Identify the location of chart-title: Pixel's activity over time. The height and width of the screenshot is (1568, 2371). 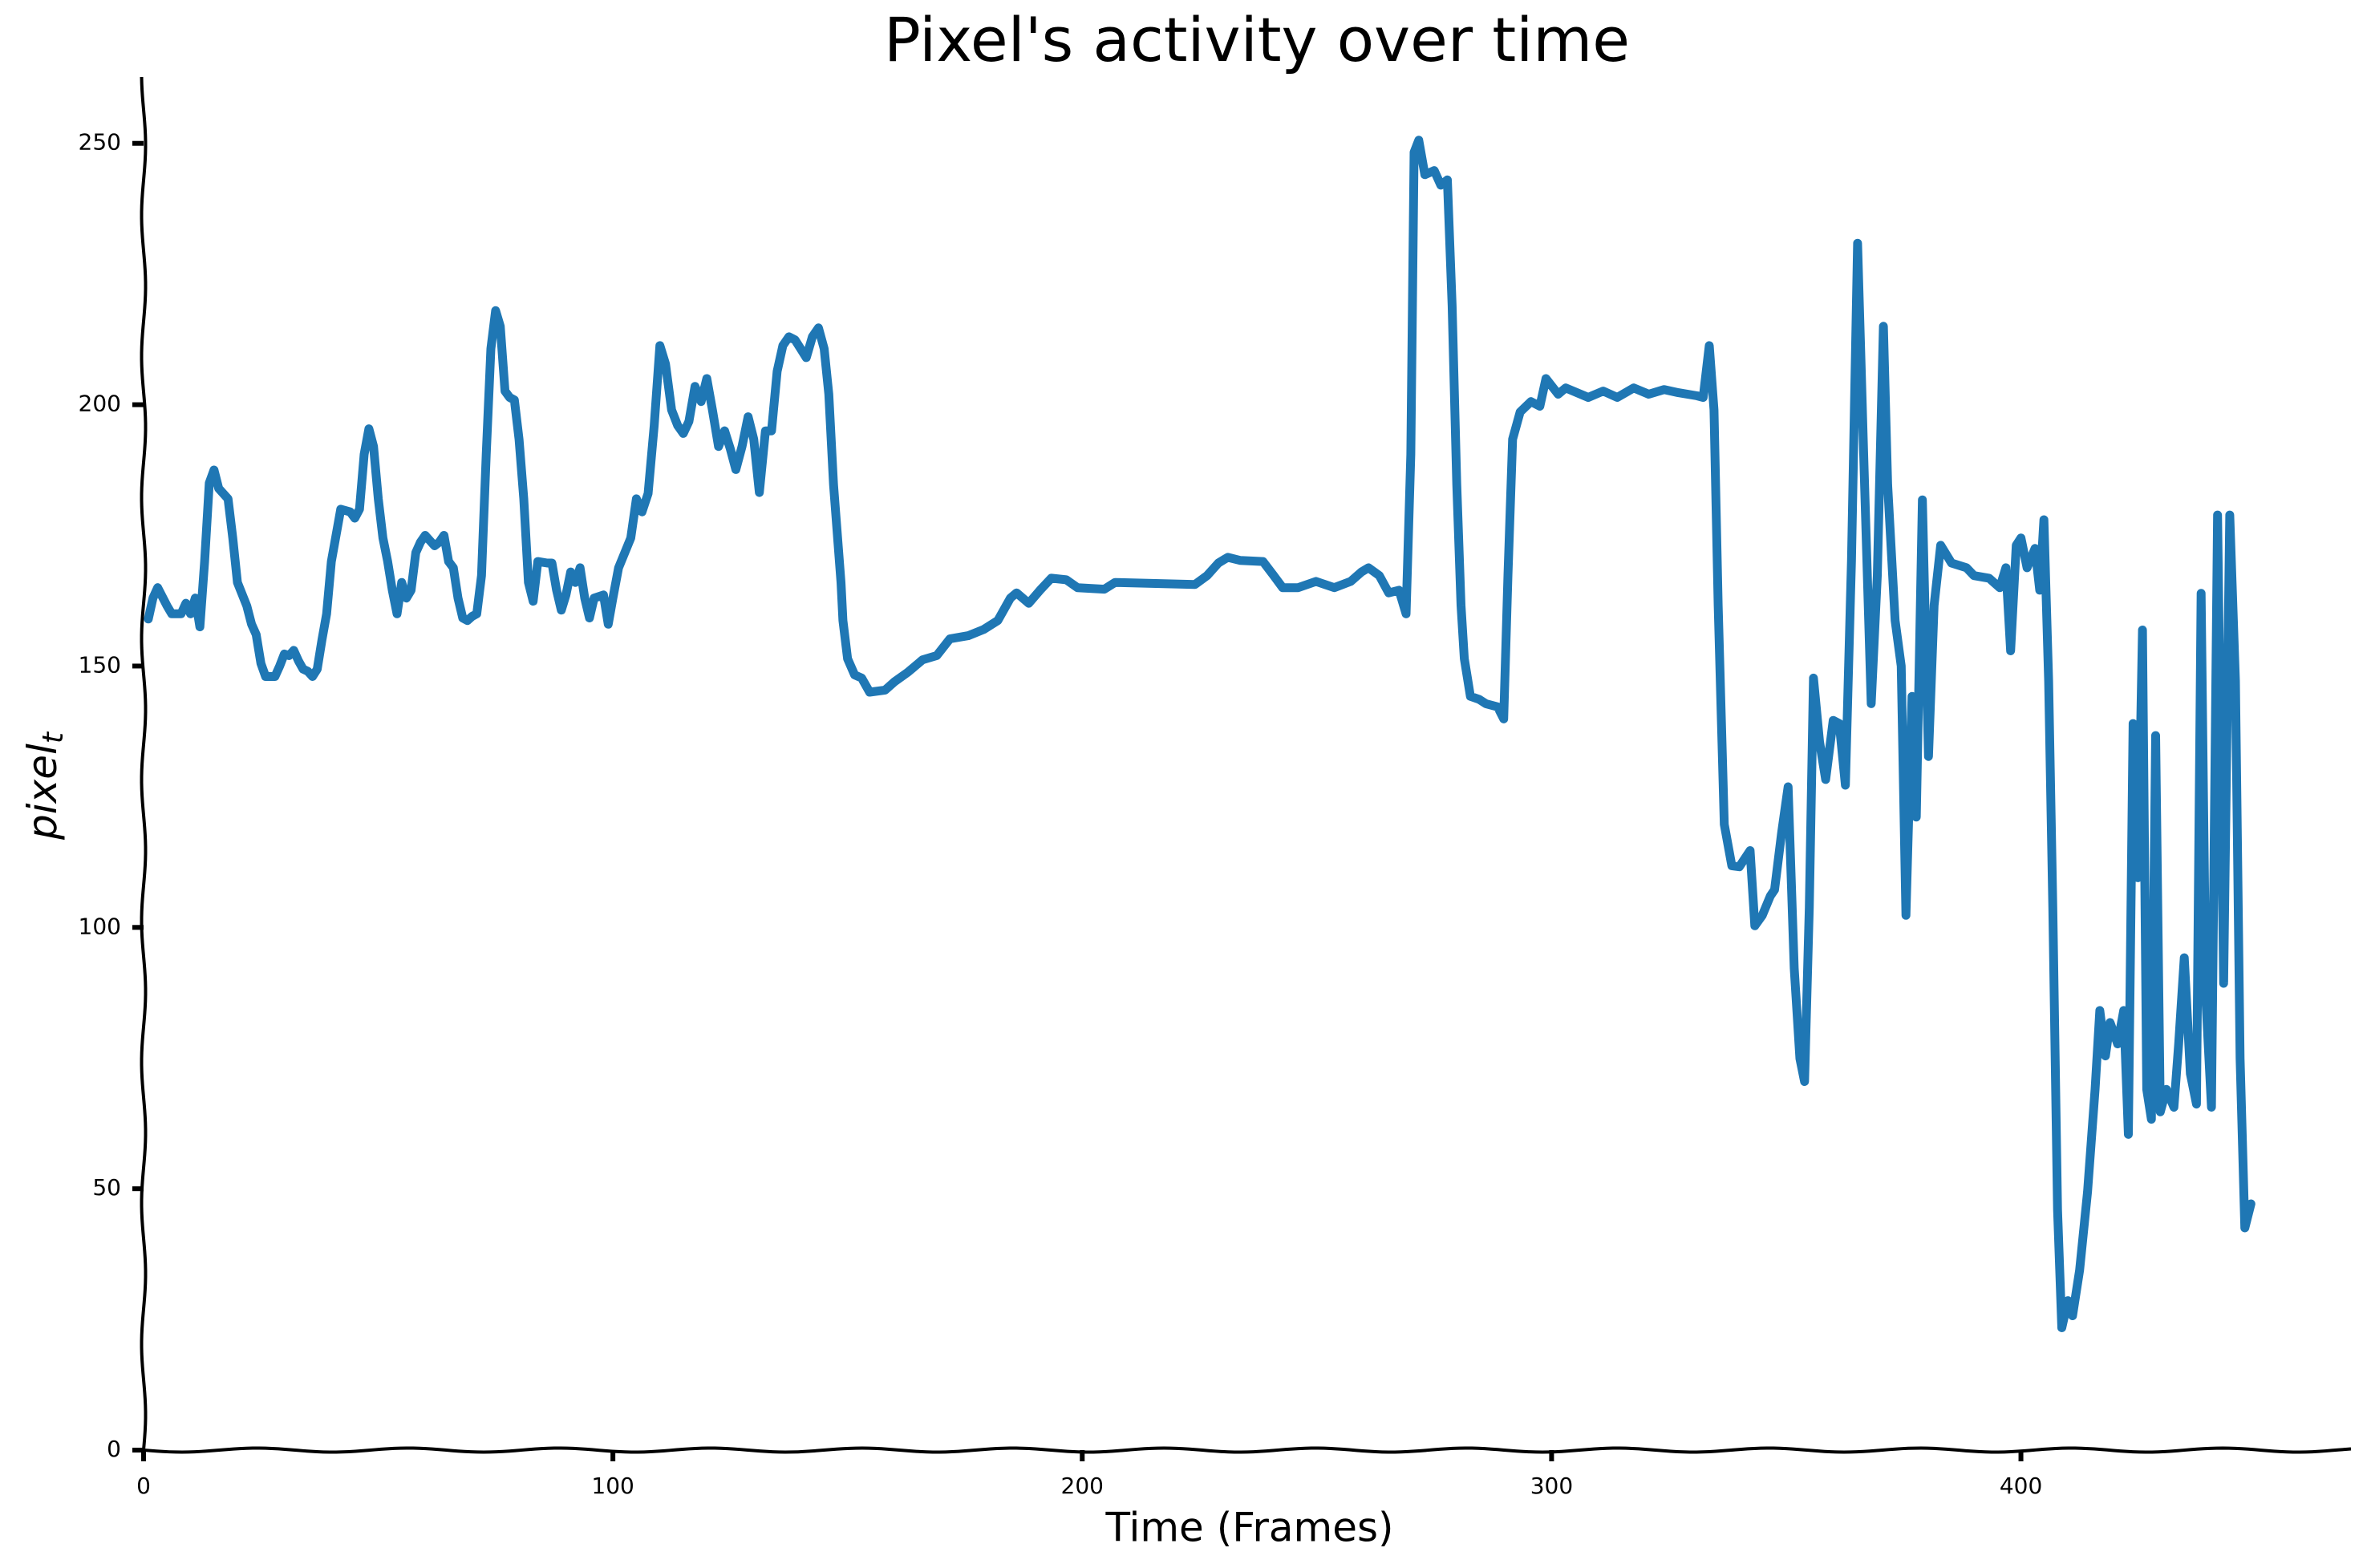
(1257, 40).